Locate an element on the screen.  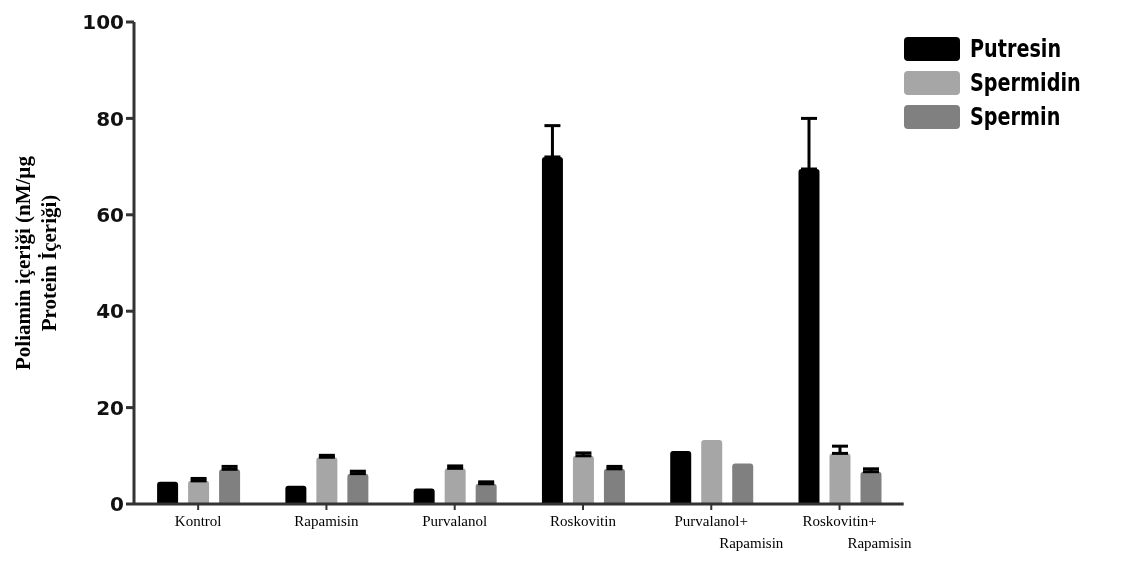
y-tick-label: 60 is located at coordinates (110, 214).